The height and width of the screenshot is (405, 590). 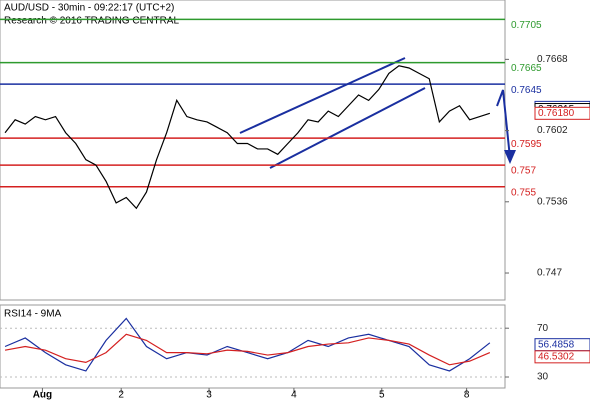 What do you see at coordinates (510, 157) in the screenshot?
I see `arrow-head` at bounding box center [510, 157].